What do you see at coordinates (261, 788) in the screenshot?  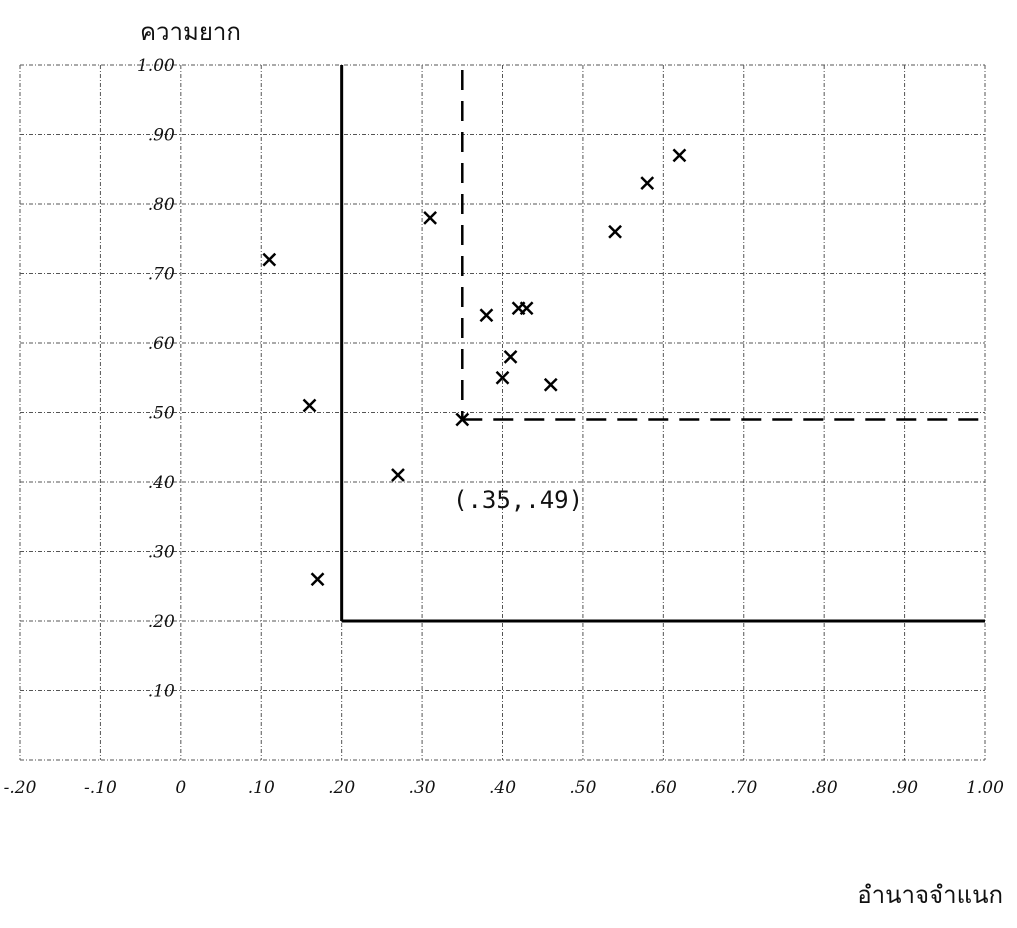 I see `x-tick-label-3: .10` at bounding box center [261, 788].